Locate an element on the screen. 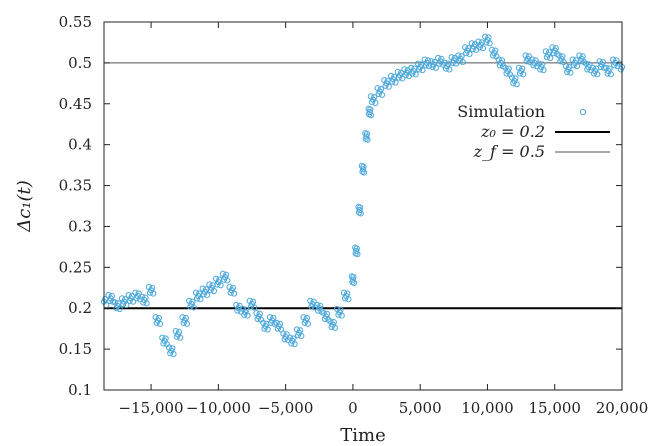 The image size is (663, 446). x-axis-title: Time is located at coordinates (362, 435).